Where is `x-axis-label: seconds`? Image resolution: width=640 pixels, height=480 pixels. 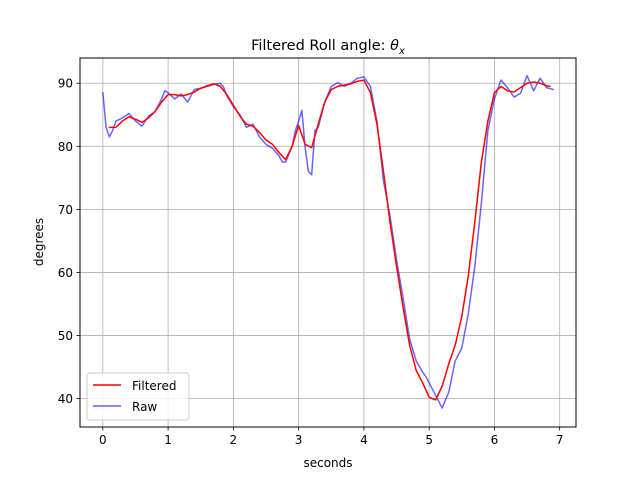 x-axis-label: seconds is located at coordinates (327, 463).